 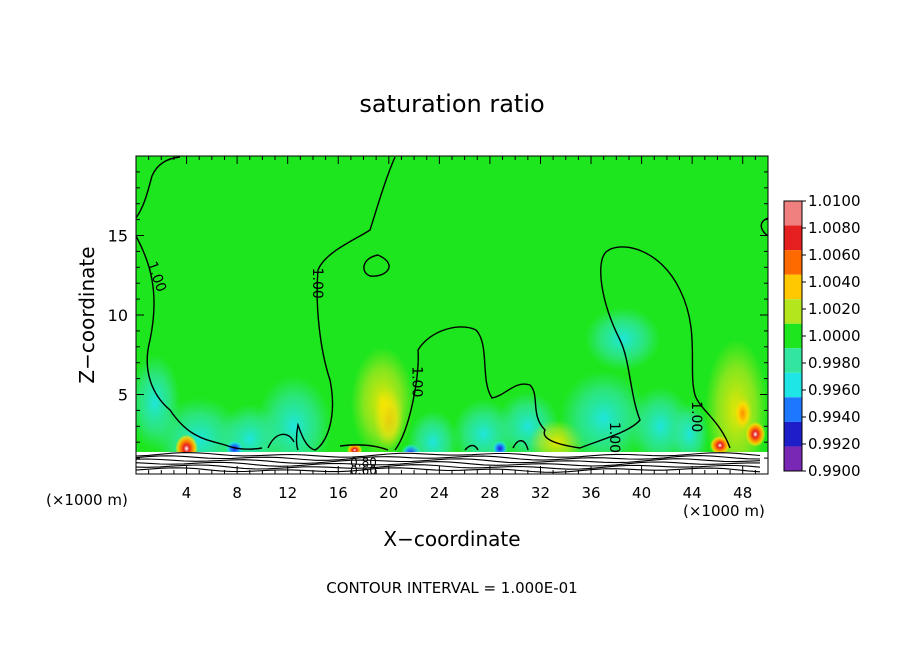 What do you see at coordinates (834, 309) in the screenshot?
I see `colorbar-label: 1.0020` at bounding box center [834, 309].